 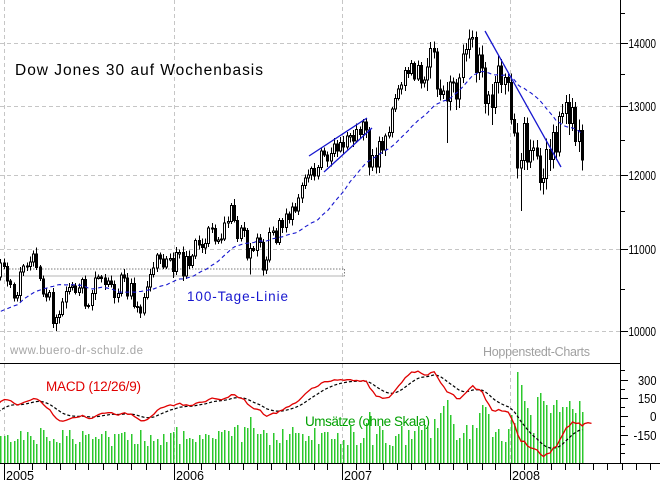 What do you see at coordinates (526, 475) in the screenshot?
I see `svg-text: 2008` at bounding box center [526, 475].